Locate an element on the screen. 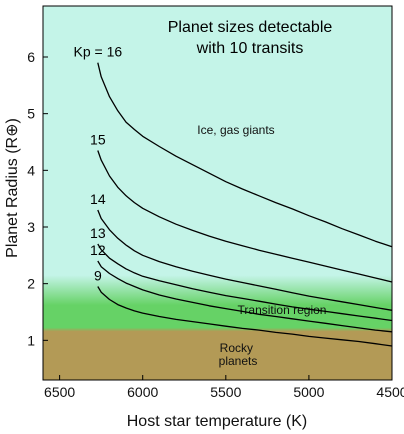  x-axis: 6500 6000 5500 5000 4500 is located at coordinates (224, 387).